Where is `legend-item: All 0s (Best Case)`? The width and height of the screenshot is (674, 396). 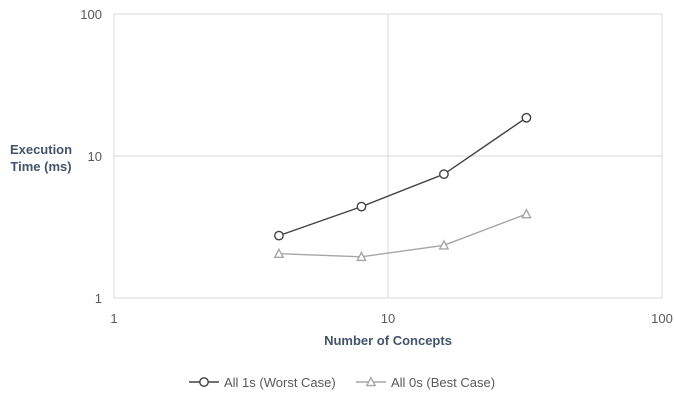 legend-item: All 0s (Best Case) is located at coordinates (425, 382).